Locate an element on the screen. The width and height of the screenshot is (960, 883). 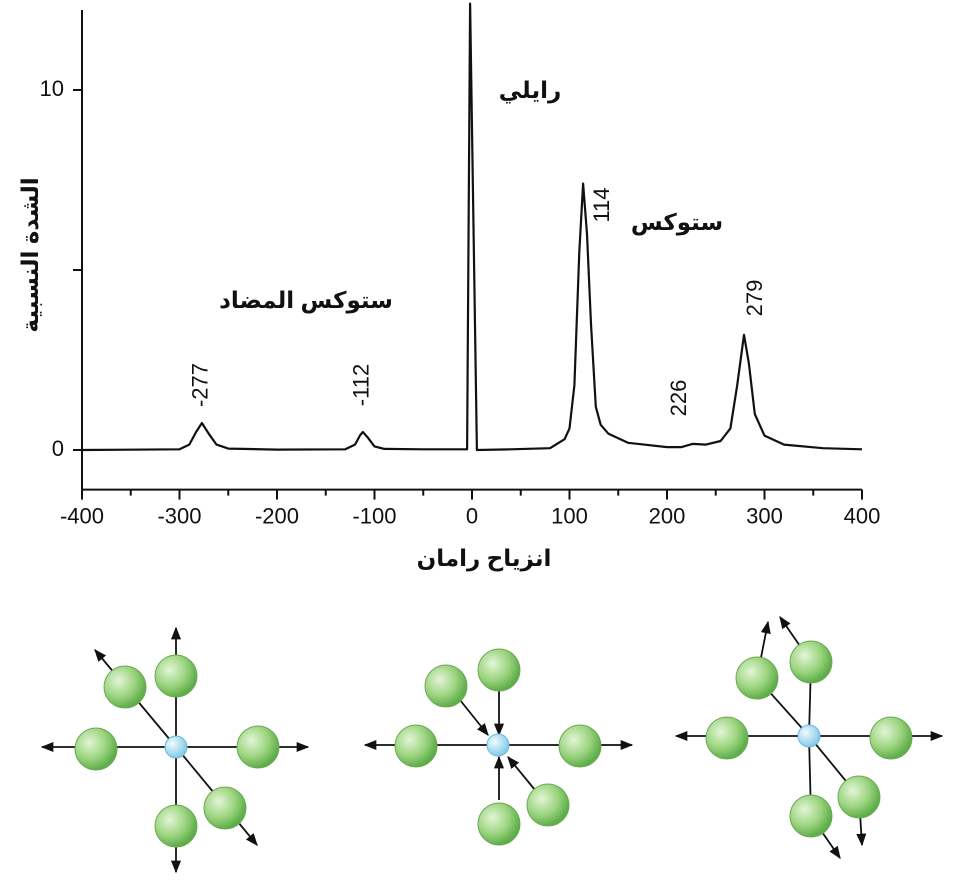
annotation: ستوكس is located at coordinates (677, 222).